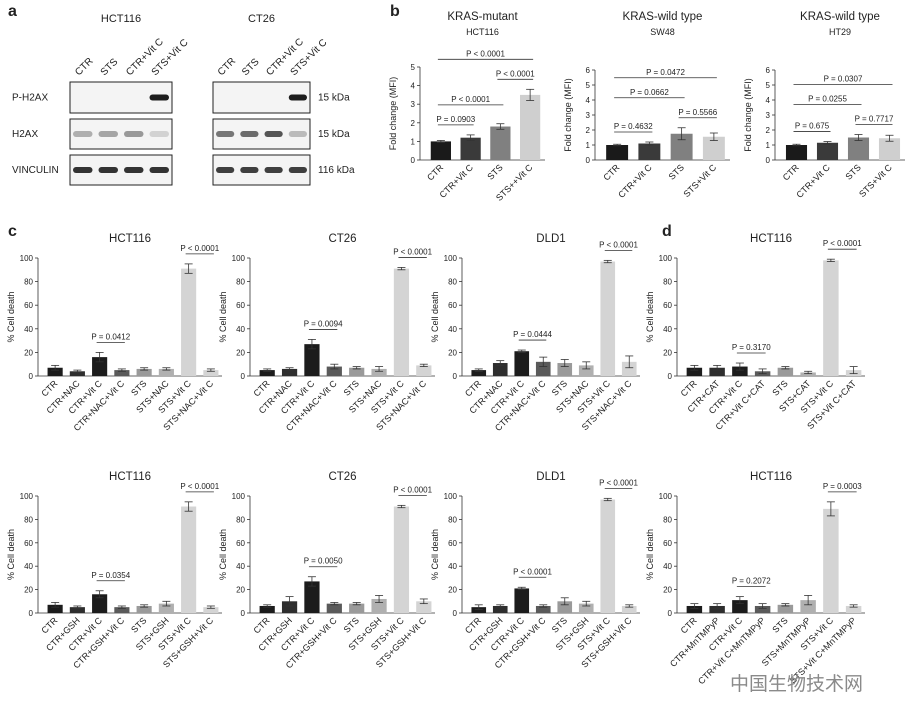  Describe the element at coordinates (875, 180) in the screenshot. I see `x-tick-label: STS+Vit C` at that location.